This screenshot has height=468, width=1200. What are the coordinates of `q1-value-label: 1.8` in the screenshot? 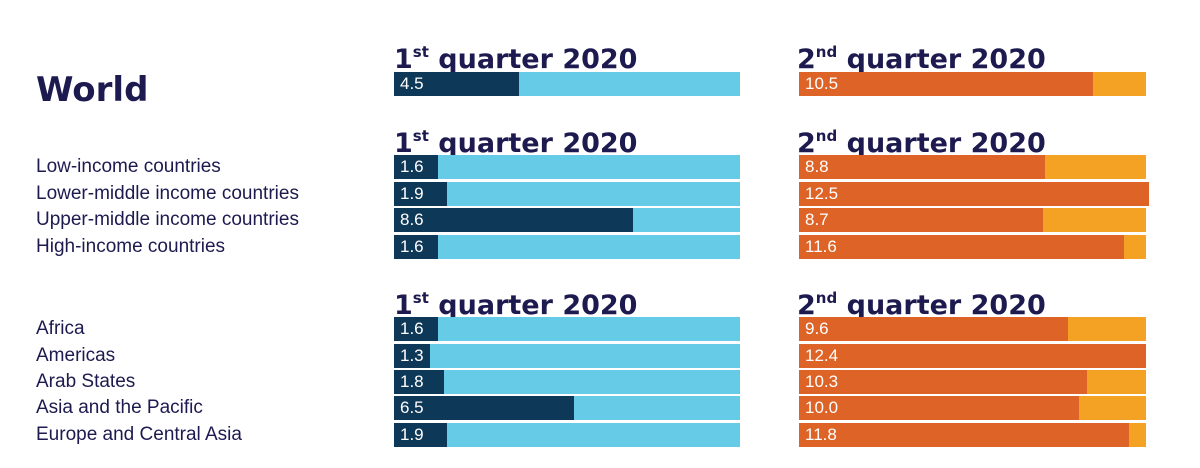 It's located at (412, 381).